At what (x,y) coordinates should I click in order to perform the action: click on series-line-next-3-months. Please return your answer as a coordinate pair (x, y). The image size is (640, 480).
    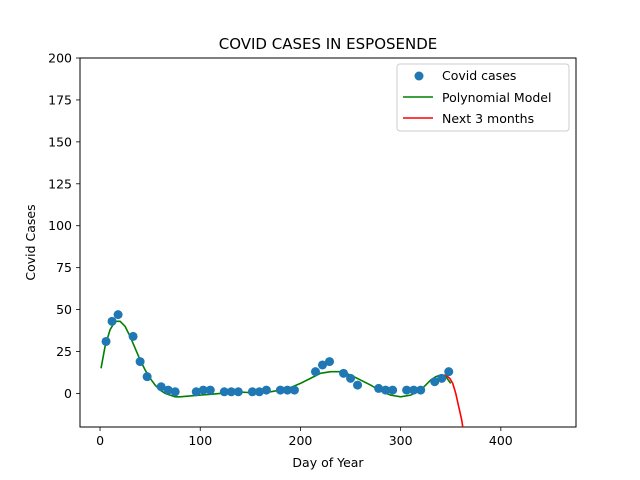
    Looking at the image, I should click on (453, 400).